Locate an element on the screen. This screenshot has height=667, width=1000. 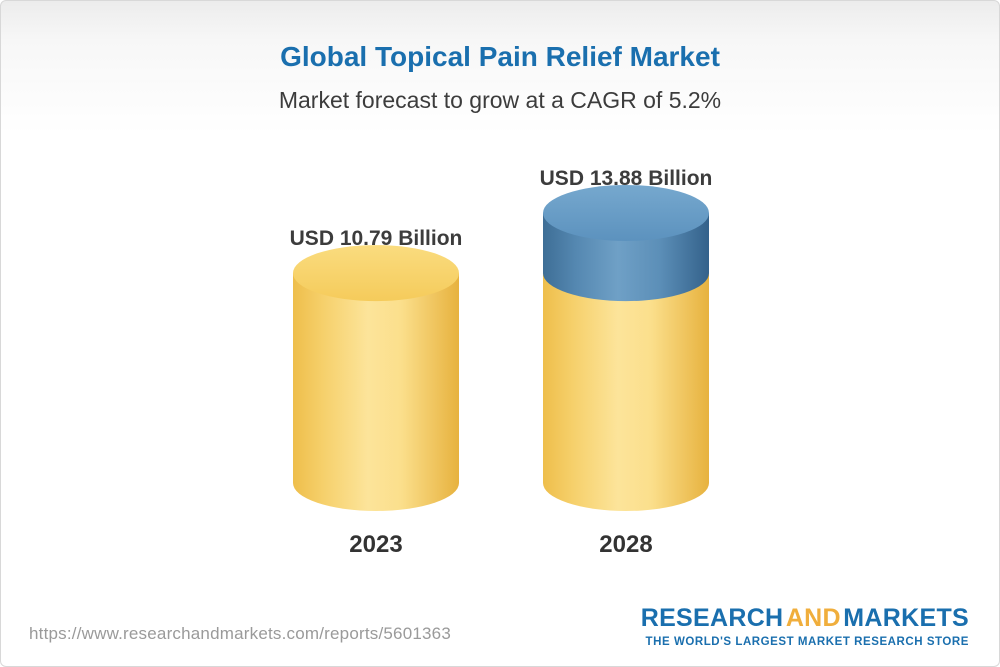
logo-word-research: RESEARCH is located at coordinates (712, 618).